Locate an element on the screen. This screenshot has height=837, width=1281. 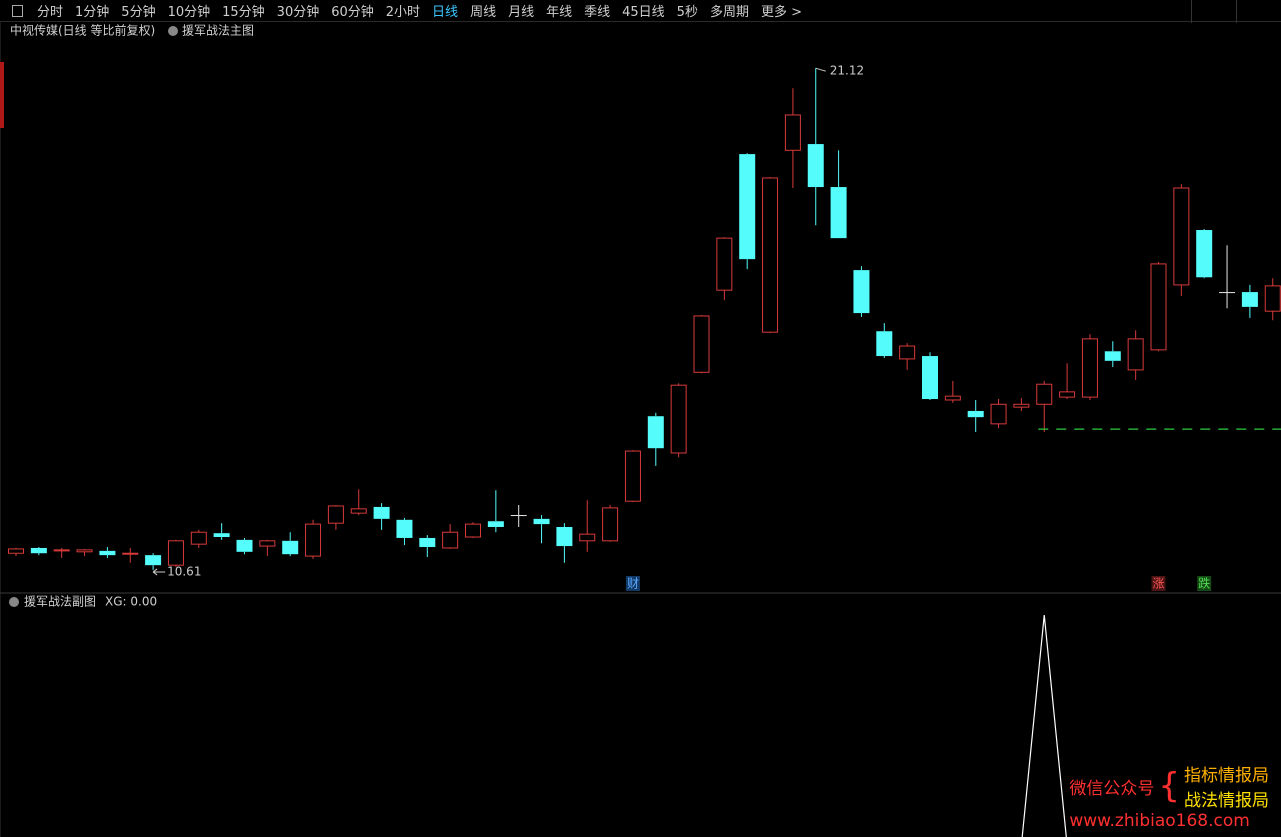
toolbar-right: 复权 叠加 is located at coordinates (1235, 11).